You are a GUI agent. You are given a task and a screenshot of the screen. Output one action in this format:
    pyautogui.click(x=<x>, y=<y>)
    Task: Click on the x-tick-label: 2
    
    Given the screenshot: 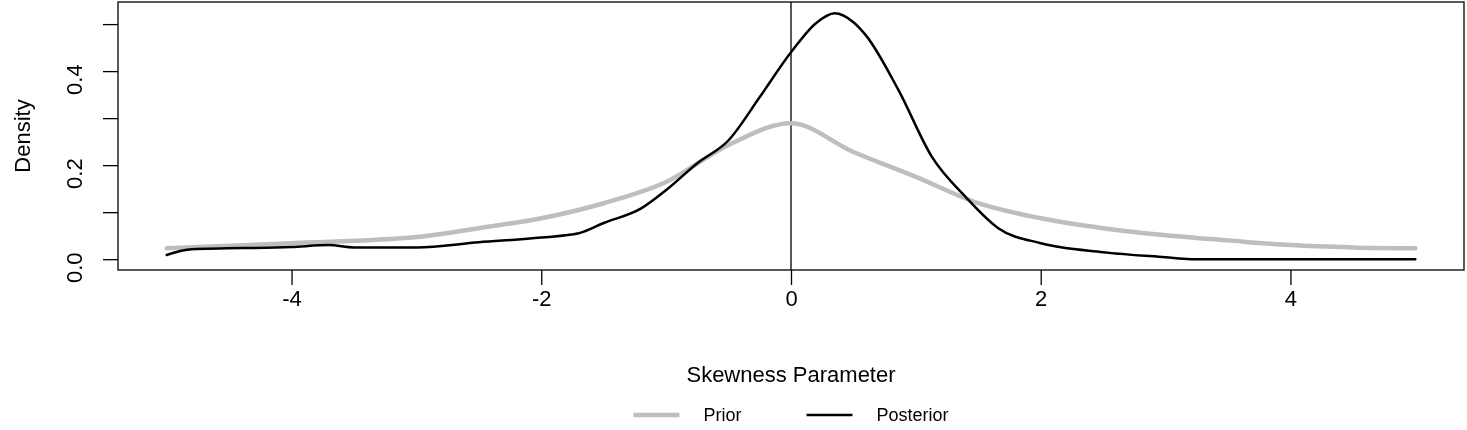 What is the action you would take?
    pyautogui.click(x=1041, y=298)
    